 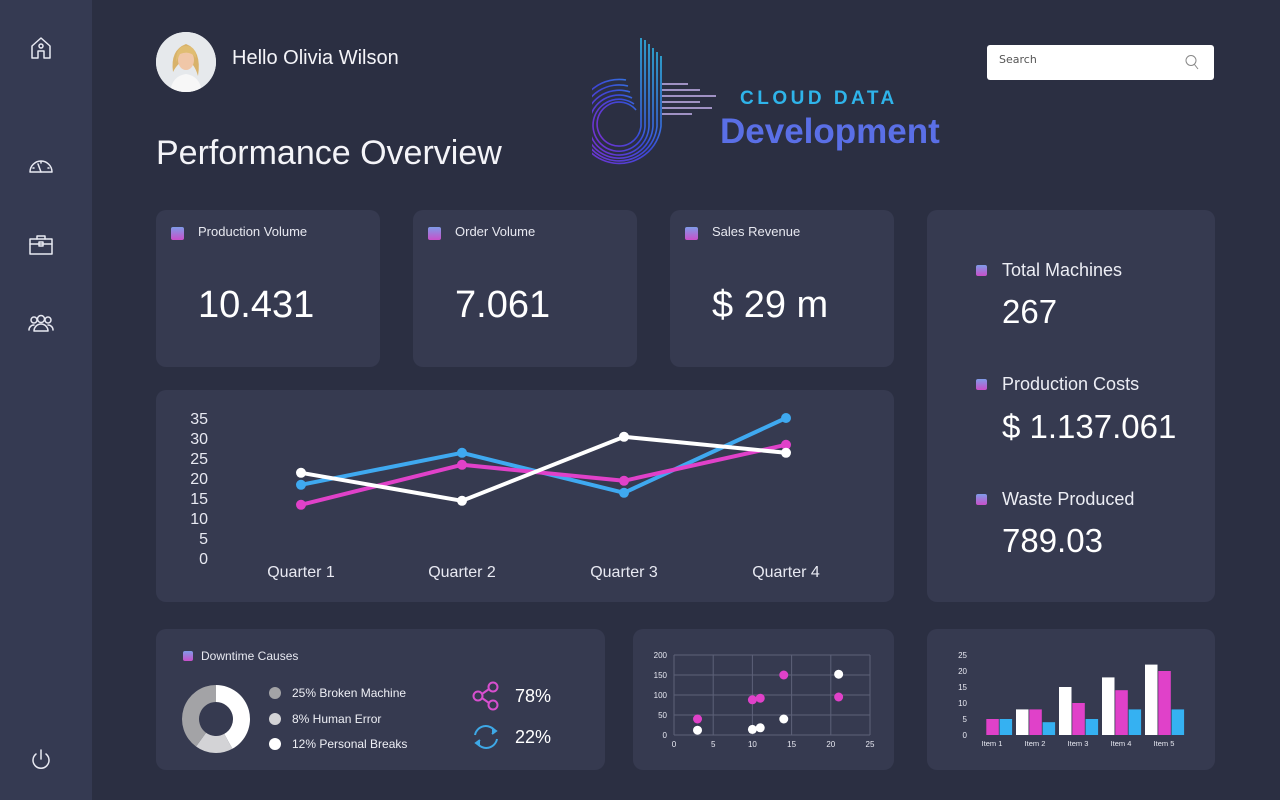 What do you see at coordinates (992, 743) in the screenshot?
I see `x-tick-label: Item 1` at bounding box center [992, 743].